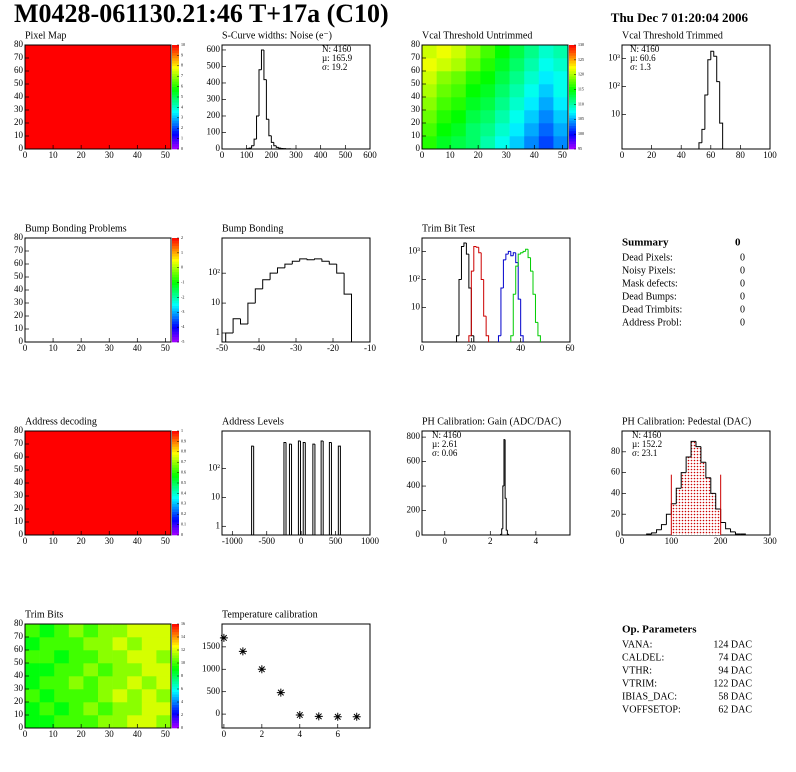 The image size is (796, 772). What do you see at coordinates (19, 109) in the screenshot?
I see `y-tick-label: 30` at bounding box center [19, 109].